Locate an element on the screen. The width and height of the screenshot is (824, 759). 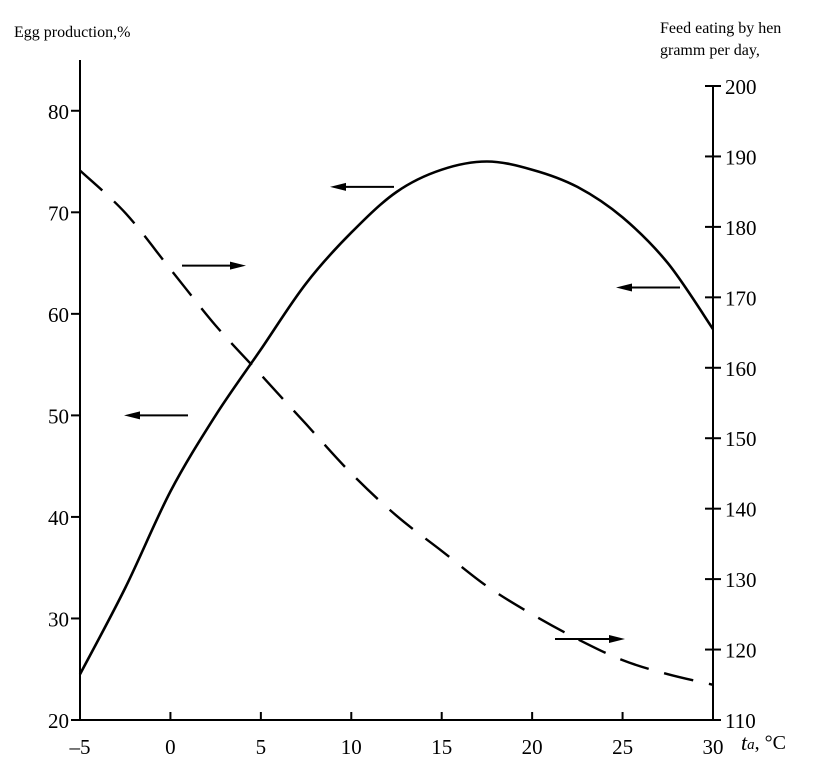
right-y-tick-label: 110 is located at coordinates (740, 721).